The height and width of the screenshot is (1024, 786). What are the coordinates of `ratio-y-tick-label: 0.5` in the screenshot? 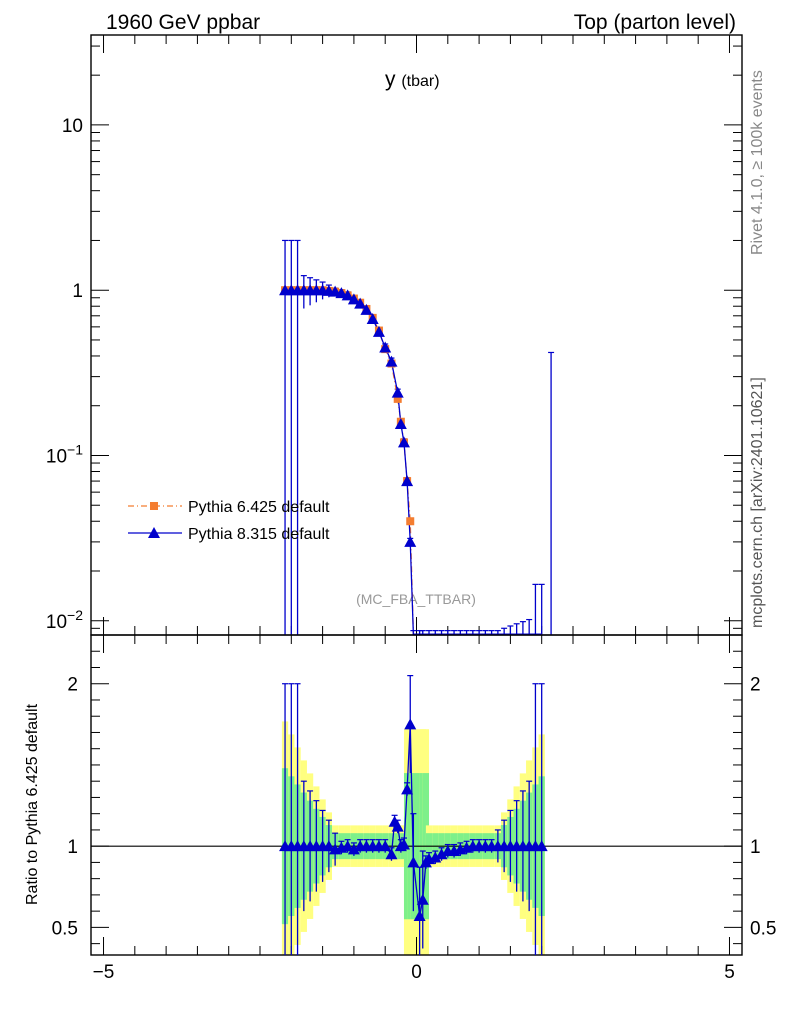 It's located at (65, 928).